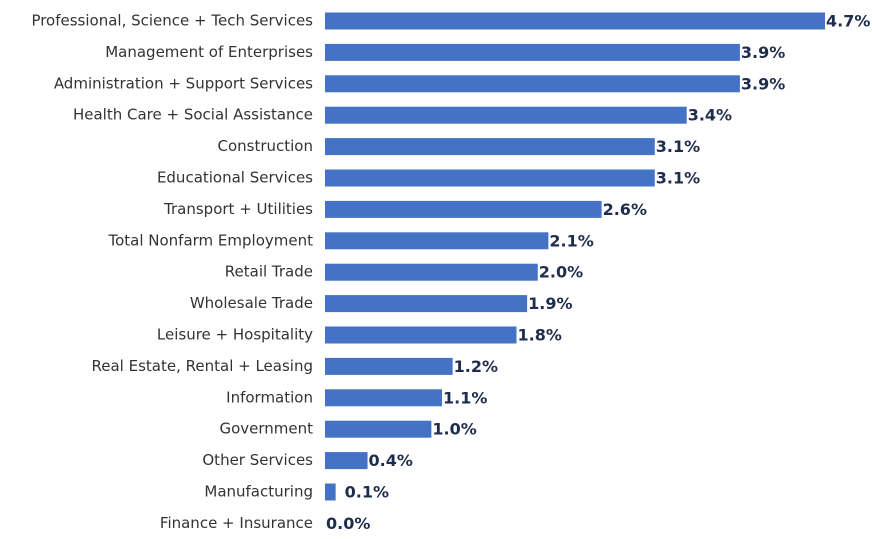  Describe the element at coordinates (238, 209) in the screenshot. I see `category-label: Transport + Utilities` at that location.